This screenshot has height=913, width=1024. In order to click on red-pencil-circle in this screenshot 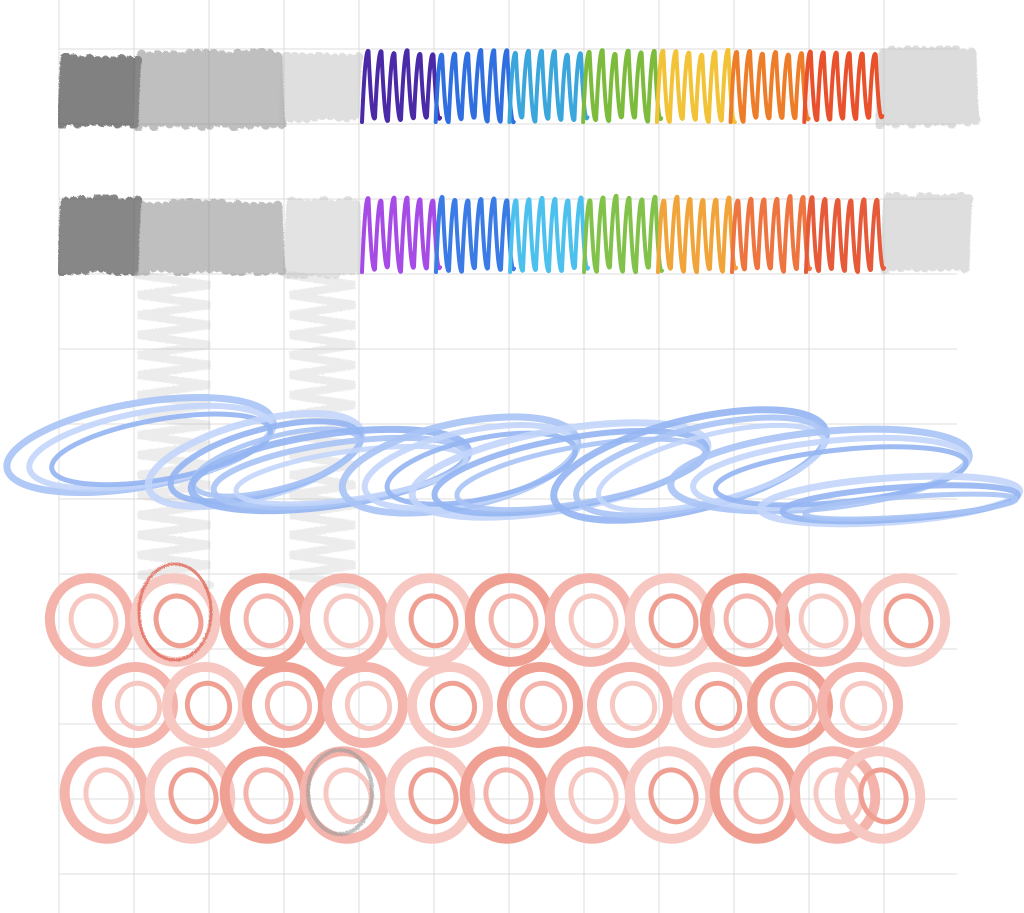, I will do `click(175, 612)`.